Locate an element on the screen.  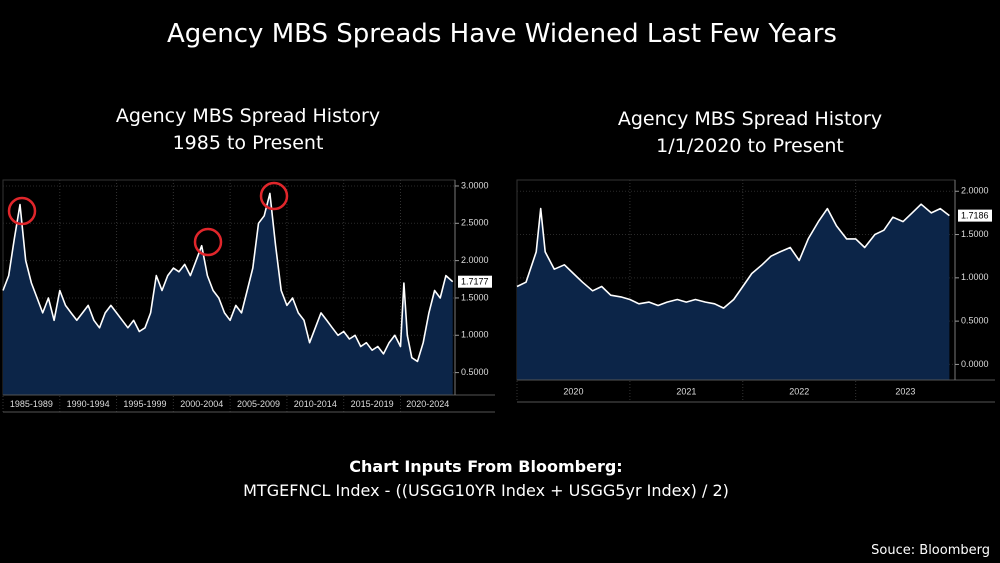
annotations is located at coordinates (148, 219).